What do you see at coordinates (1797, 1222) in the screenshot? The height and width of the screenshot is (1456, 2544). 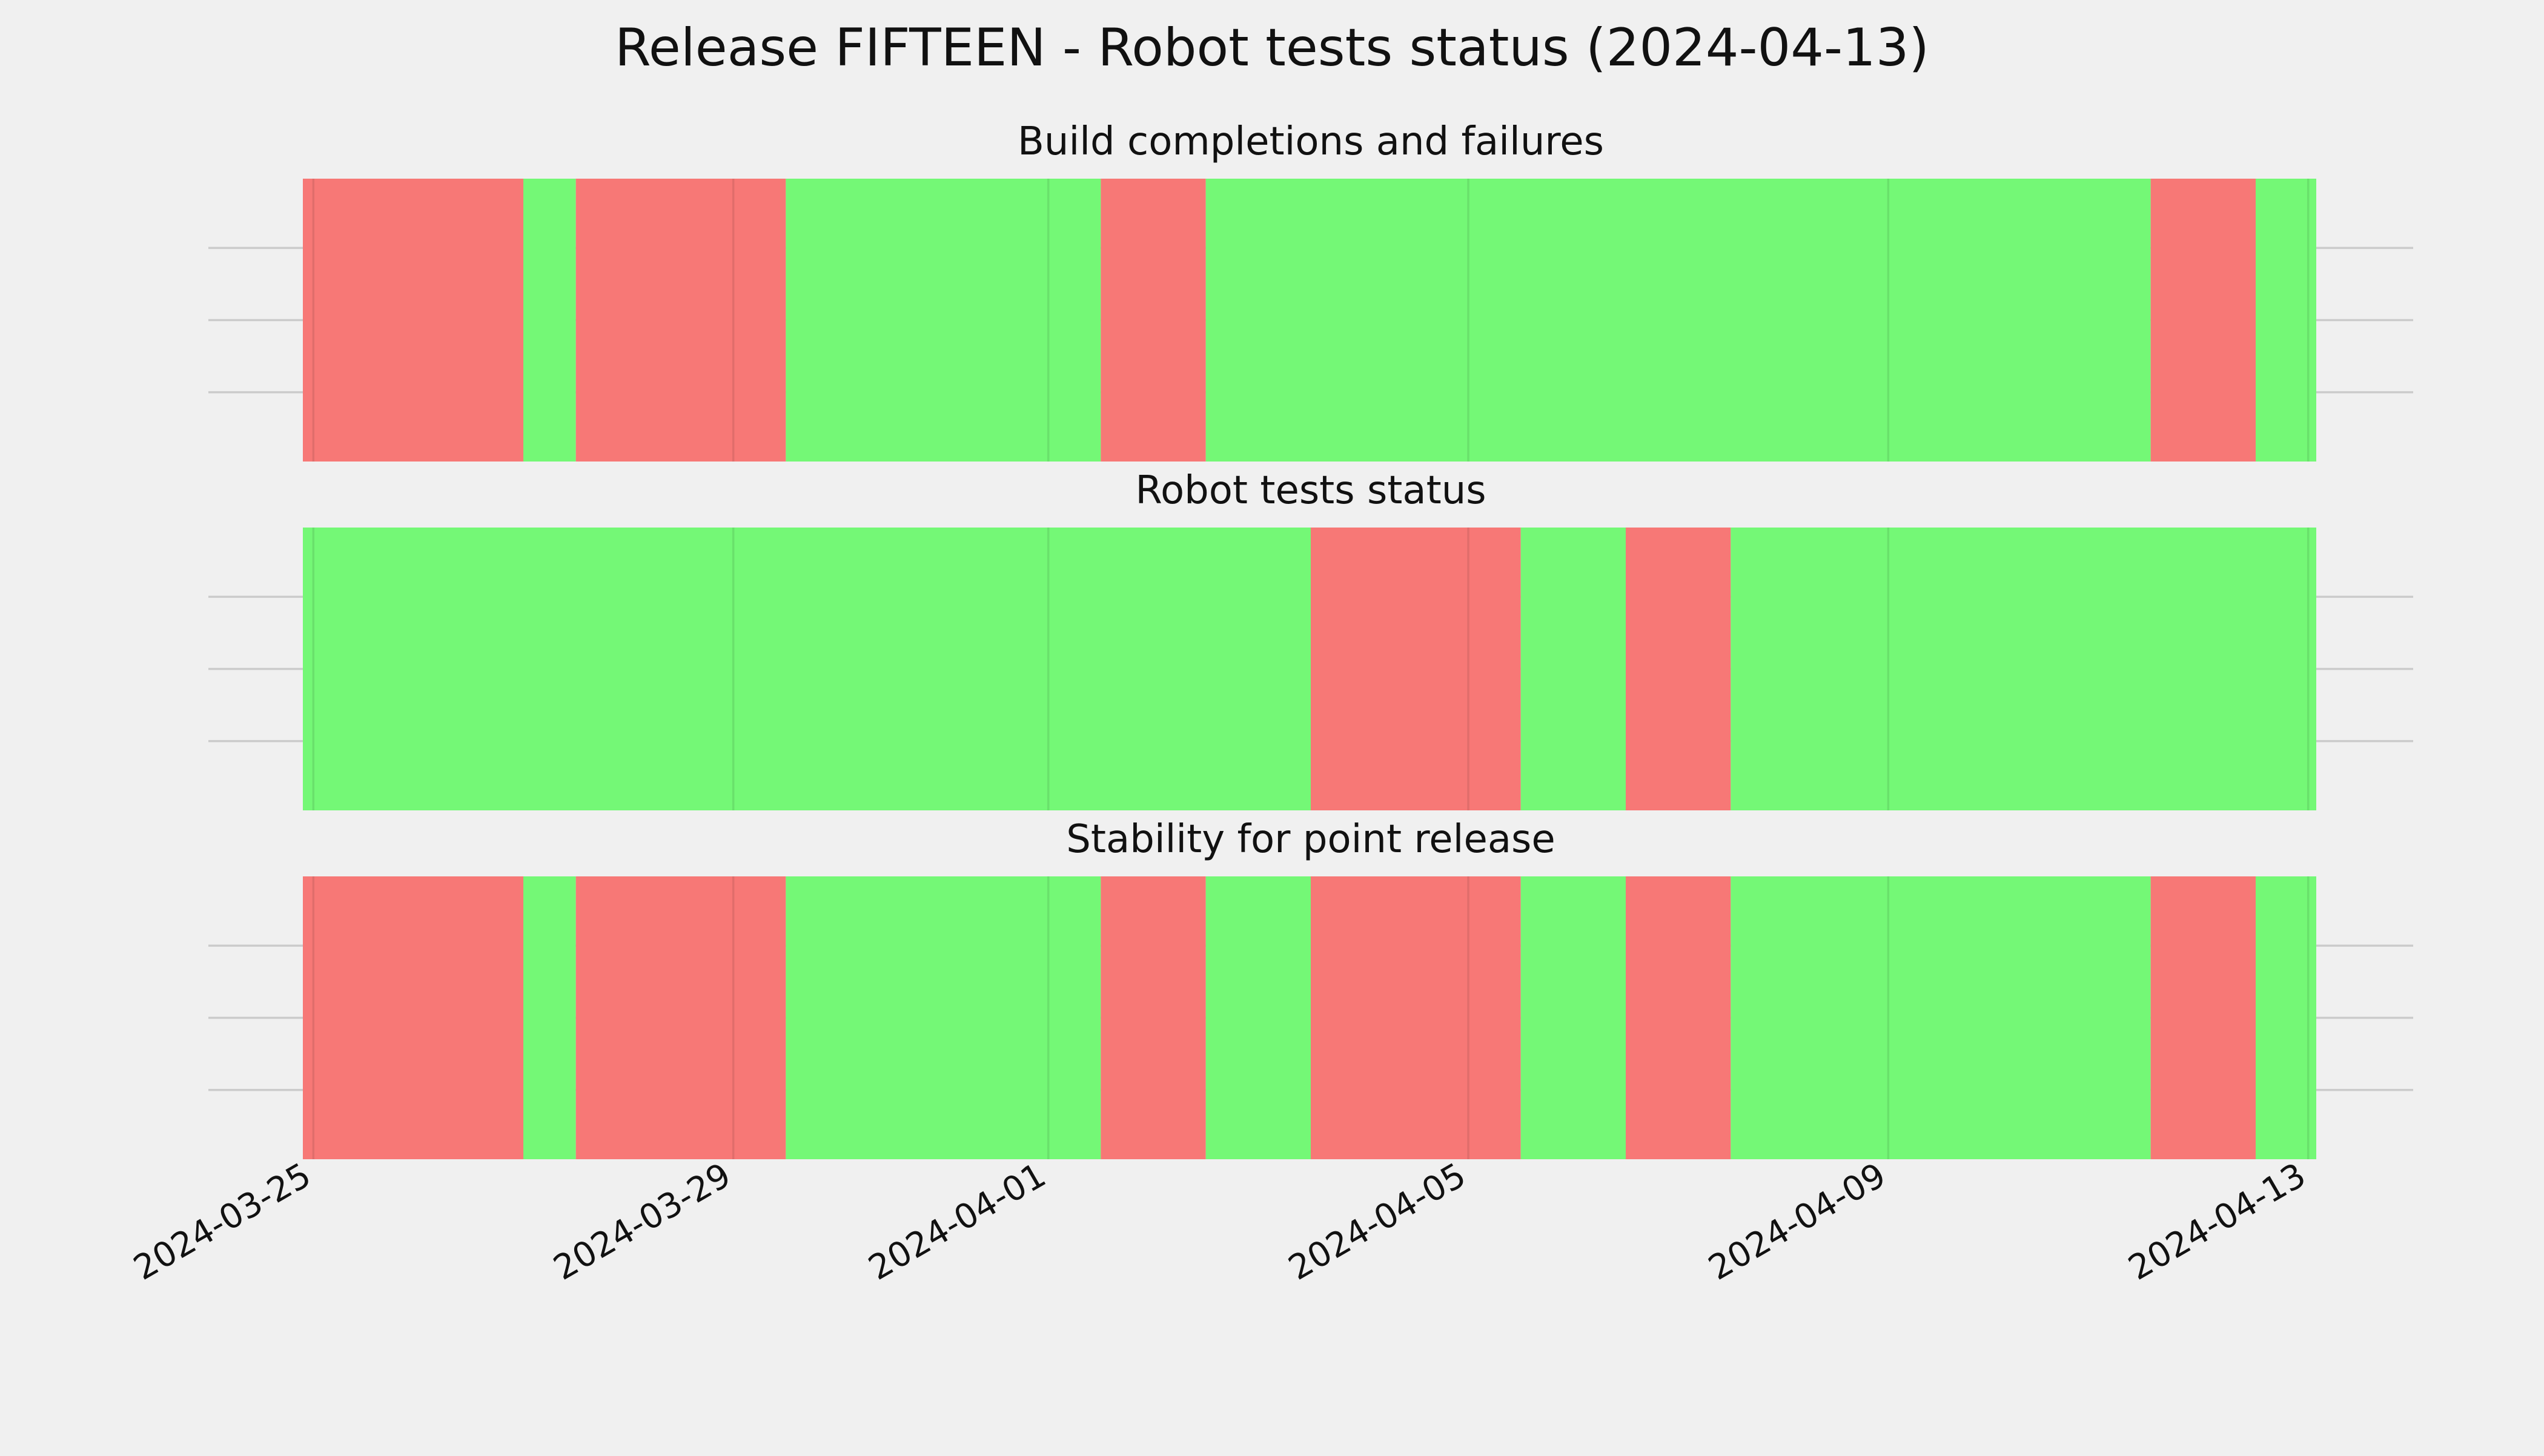 I see `x-tick-label: 2024-04-09` at bounding box center [1797, 1222].